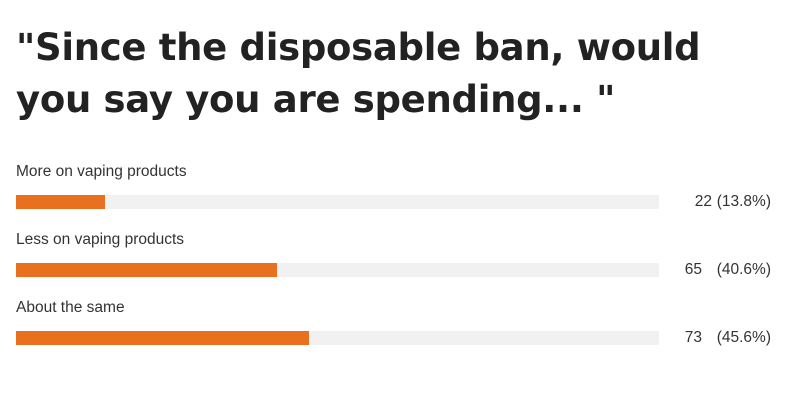 Image resolution: width=797 pixels, height=405 pixels. What do you see at coordinates (100, 239) in the screenshot?
I see `bar-label: Less on vaping products` at bounding box center [100, 239].